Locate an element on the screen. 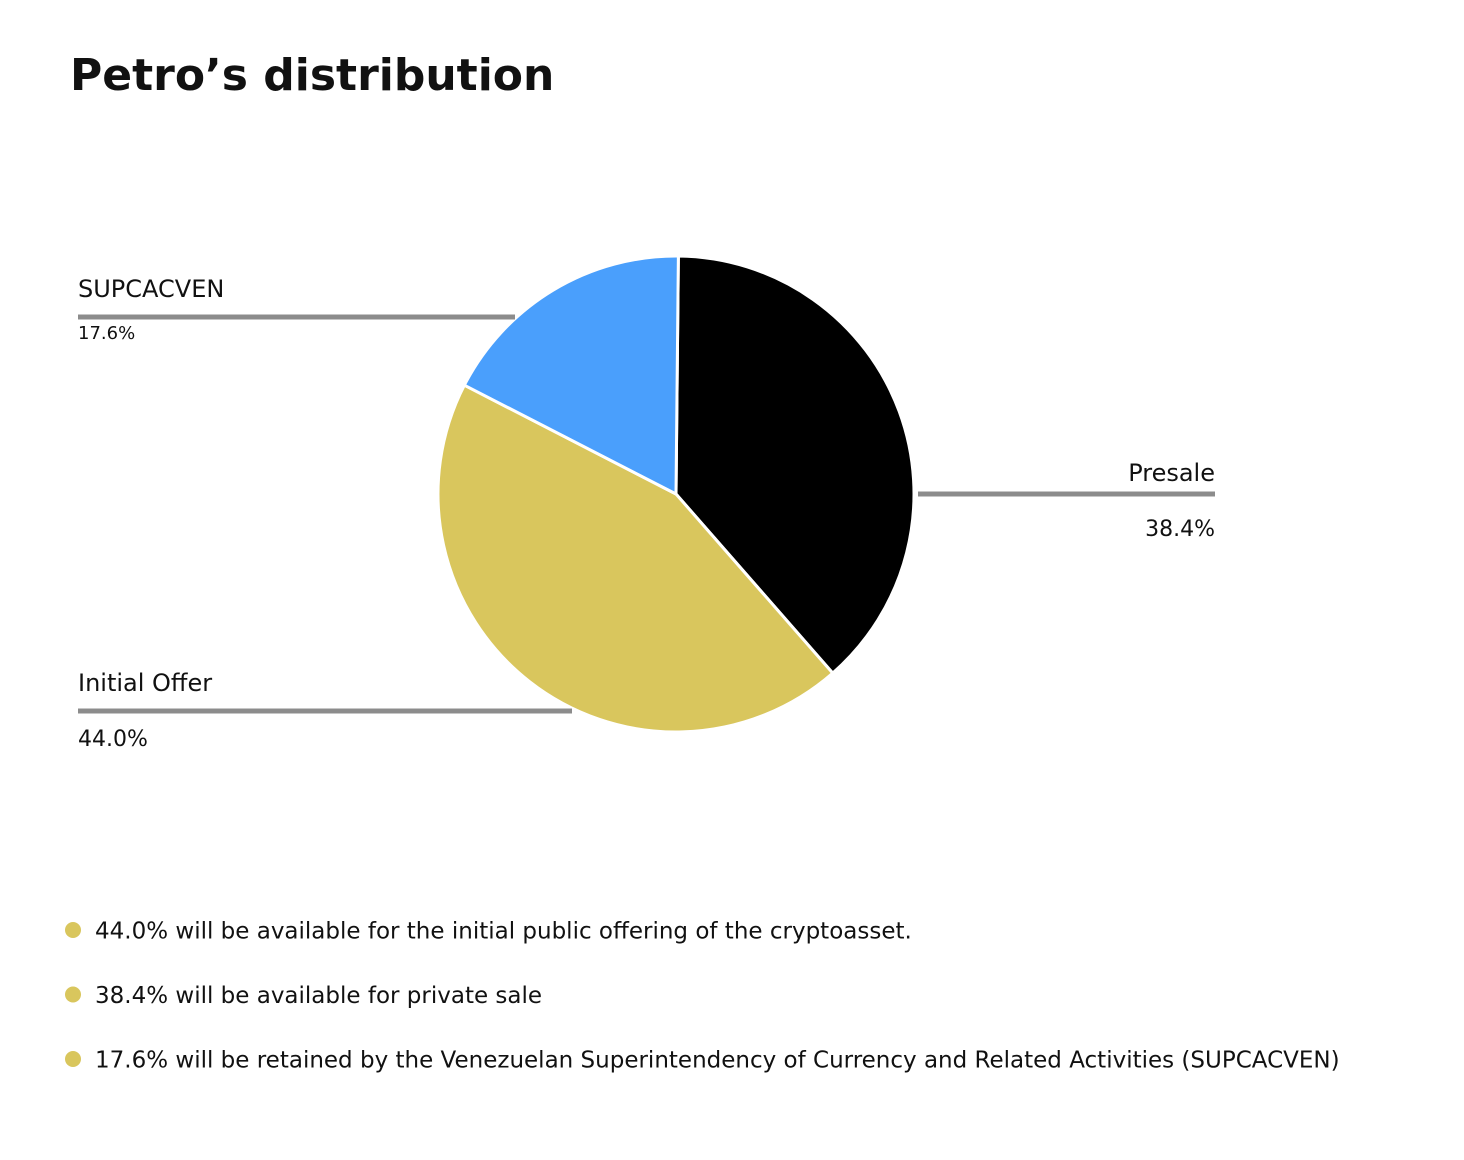 The width and height of the screenshot is (1464, 1160). slice-value-label: 44.0% is located at coordinates (113, 739).